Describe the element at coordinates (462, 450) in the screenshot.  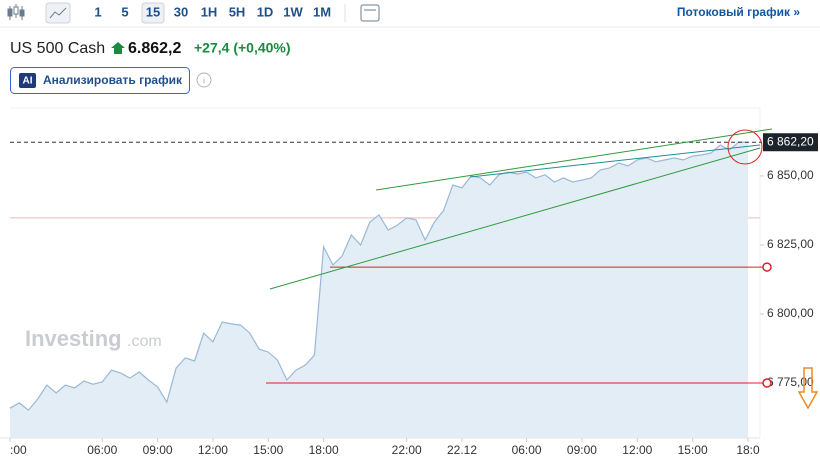
I see `x-tick-label: 22.12` at that location.